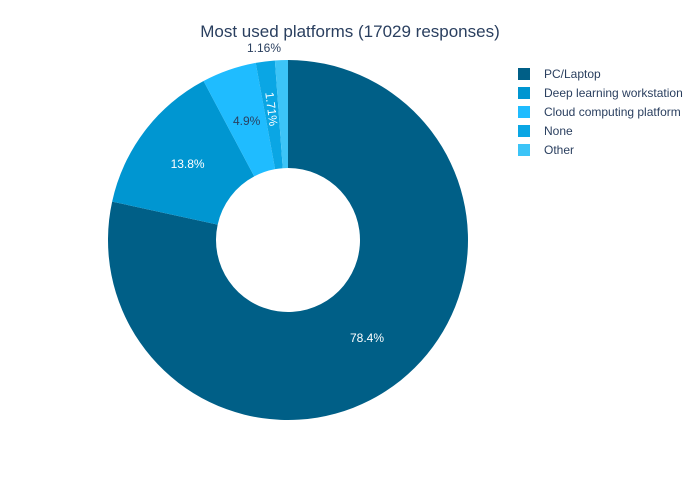 The height and width of the screenshot is (500, 700). I want to click on slice-cloud-computing-platform, so click(239, 119).